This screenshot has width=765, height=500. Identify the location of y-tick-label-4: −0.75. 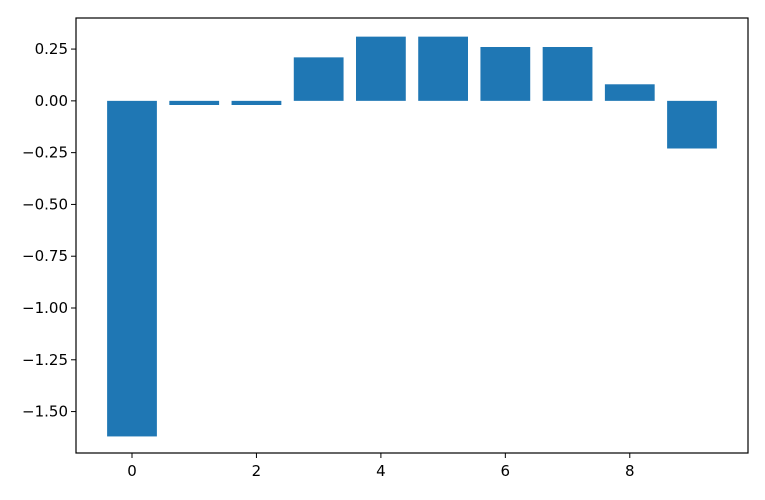
(45, 256).